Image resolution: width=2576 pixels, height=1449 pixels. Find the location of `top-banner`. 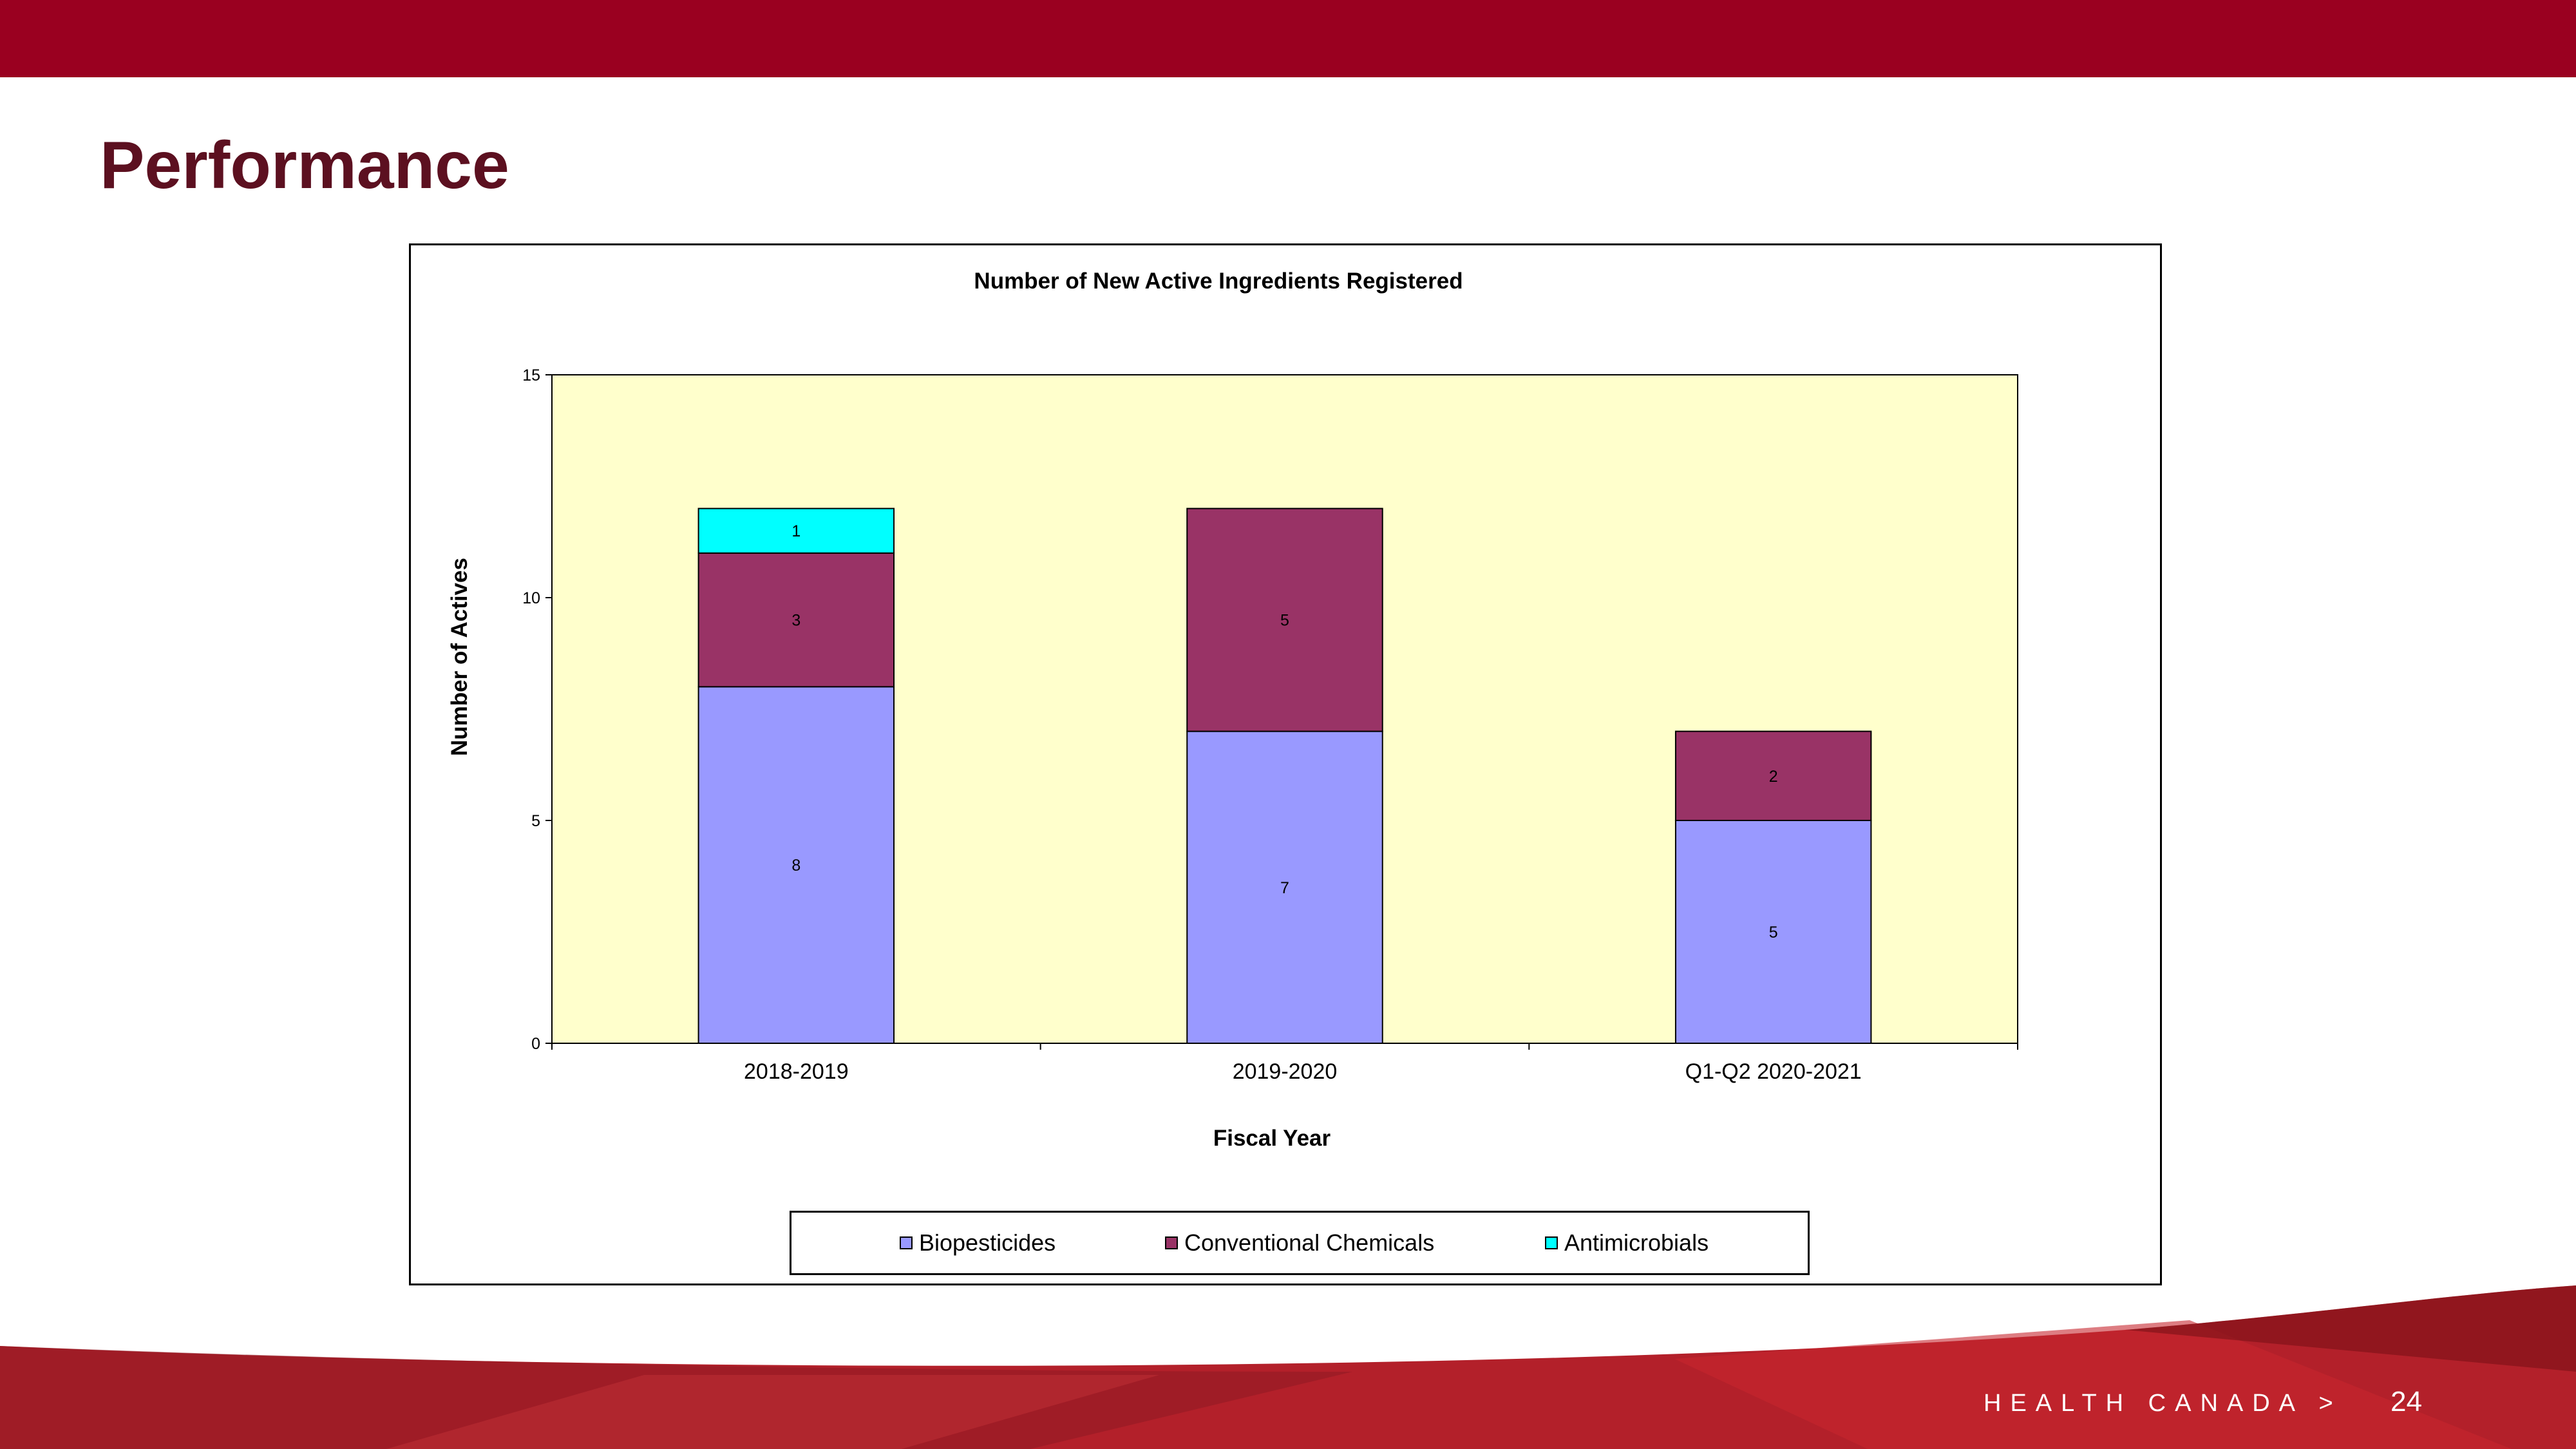

top-banner is located at coordinates (1288, 38).